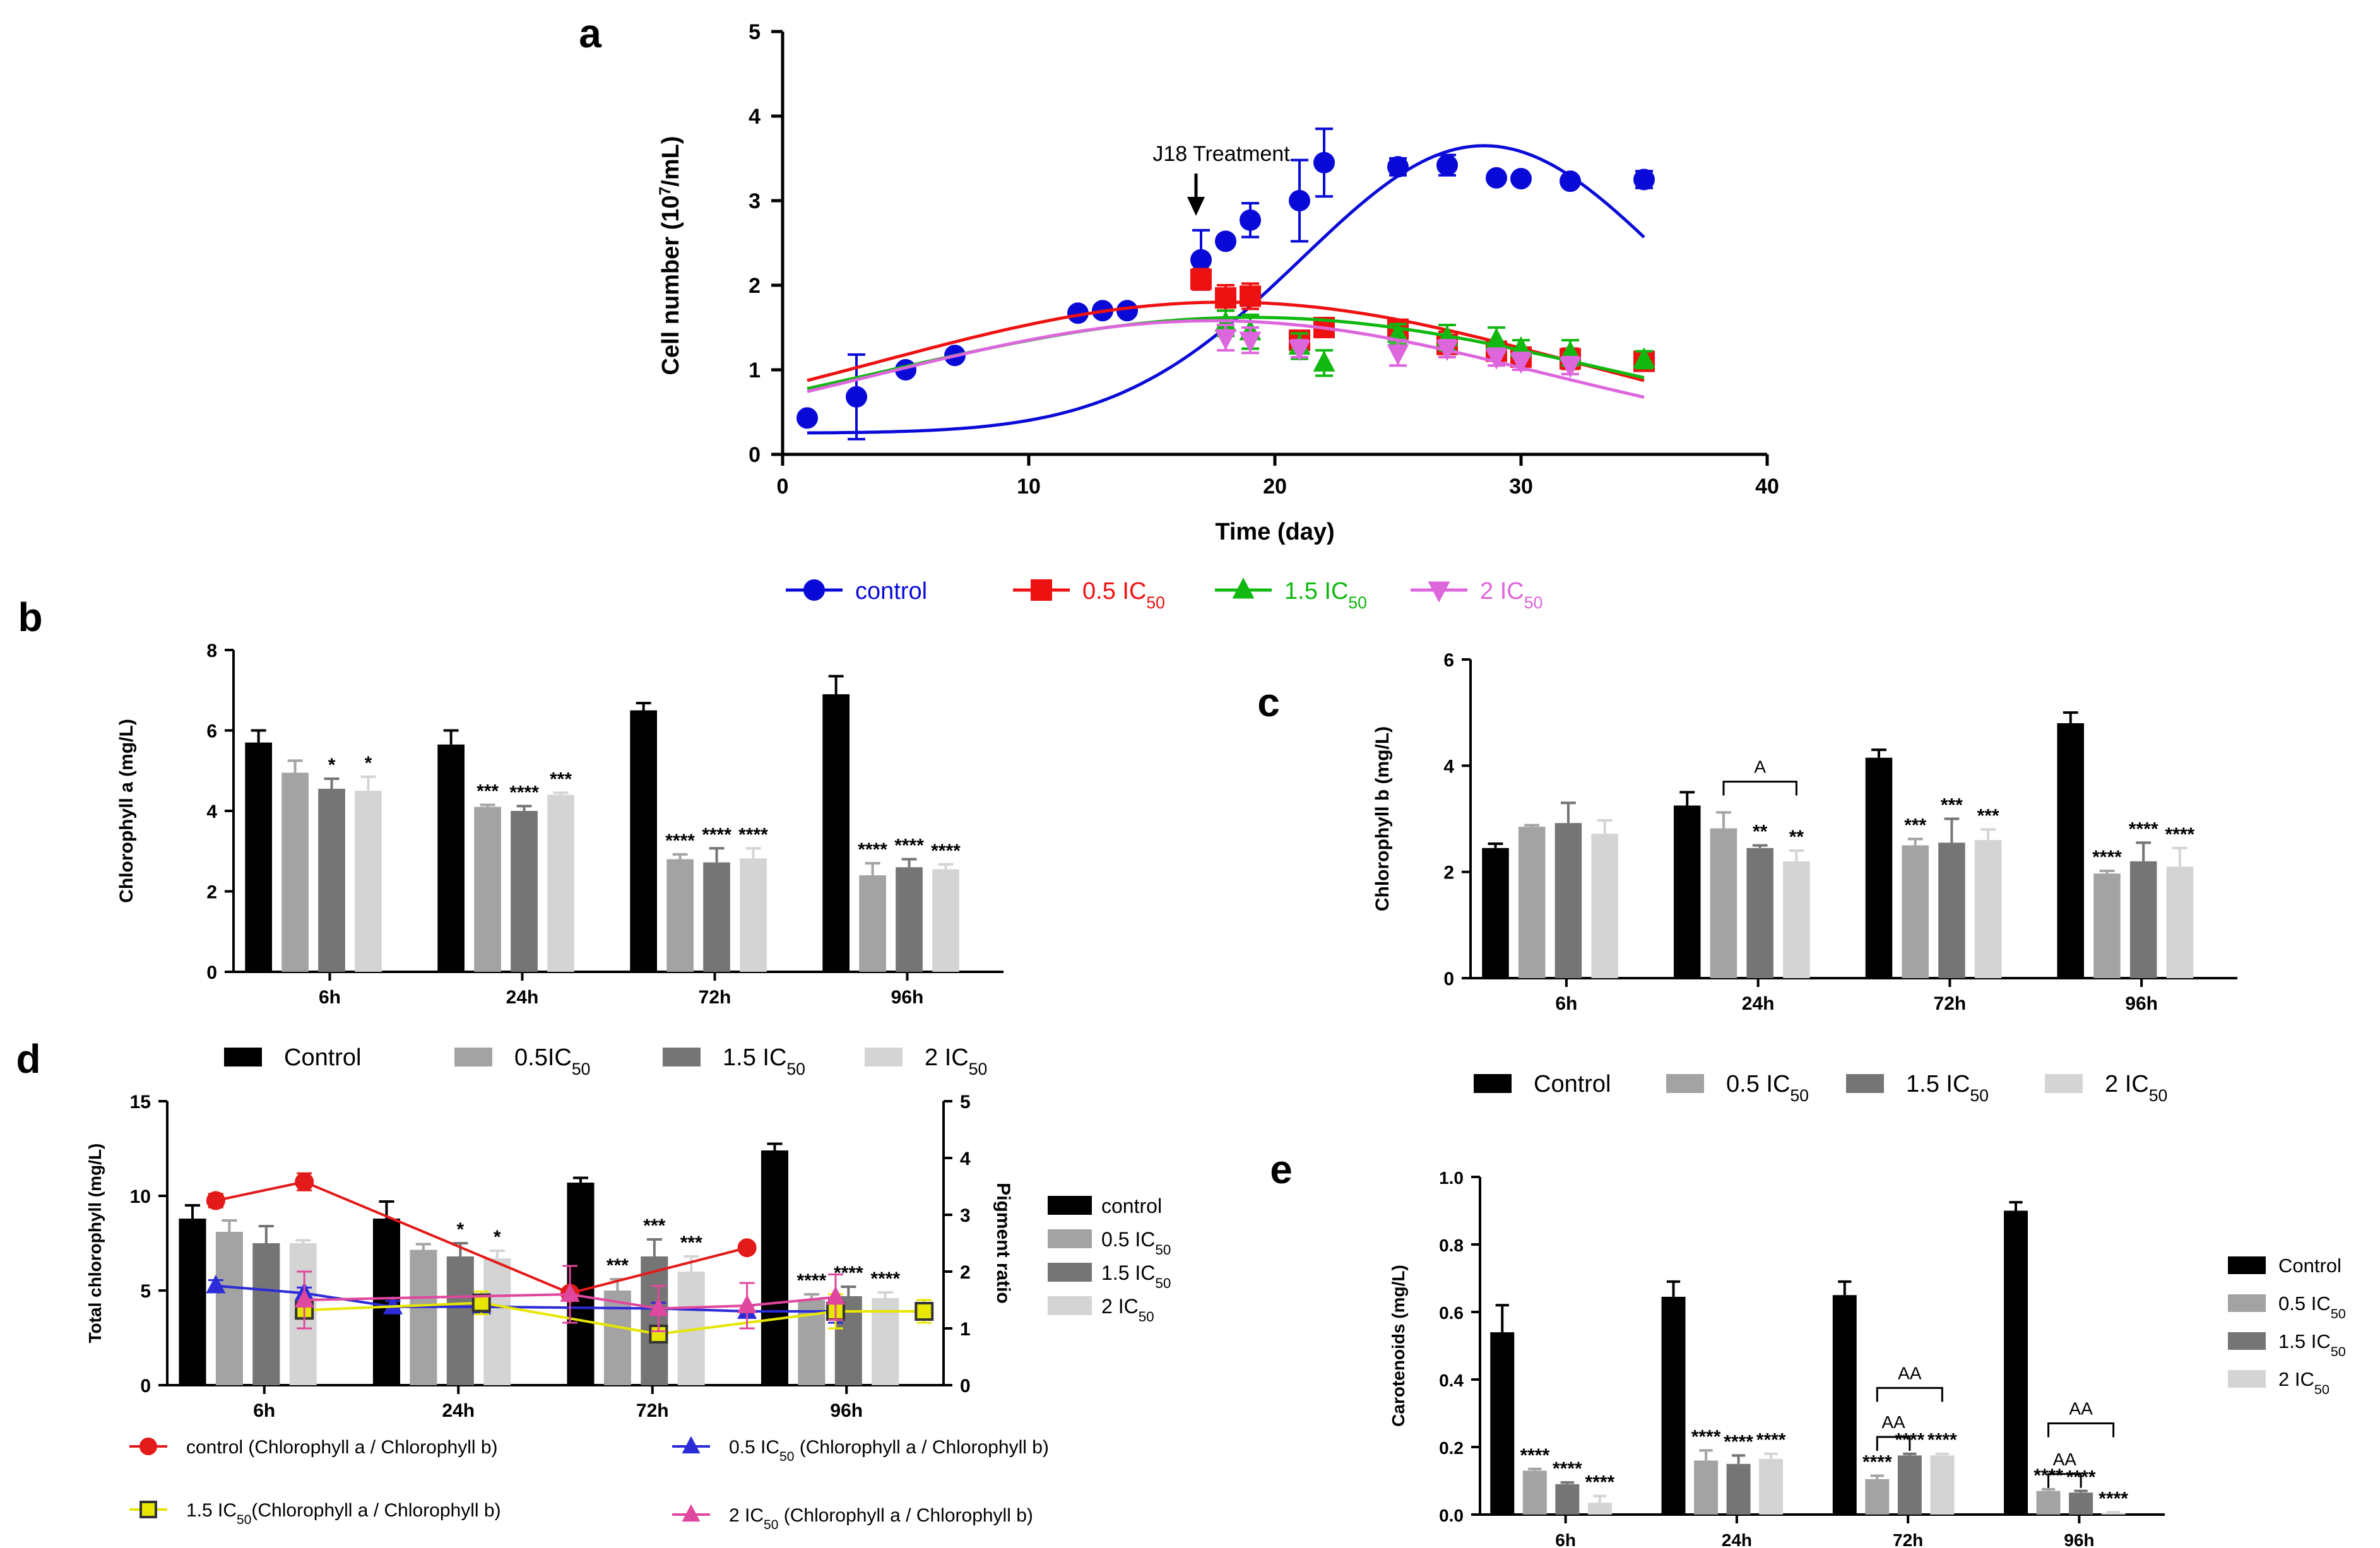 This screenshot has width=2380, height=1548. I want to click on bar-e, so click(1674, 1406).